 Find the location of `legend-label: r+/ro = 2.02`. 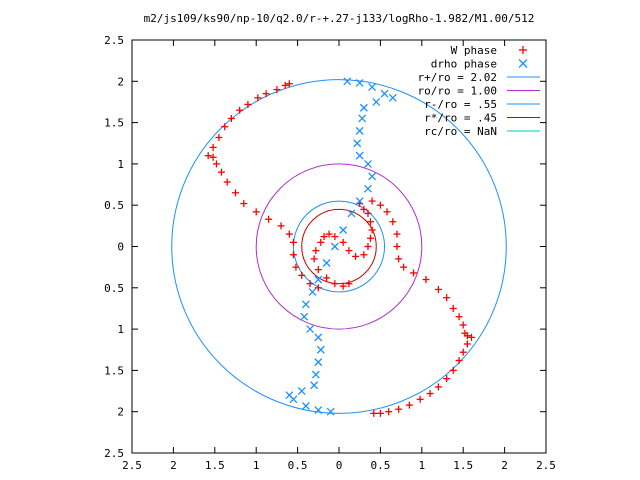

legend-label: r+/ro = 2.02 is located at coordinates (457, 77).